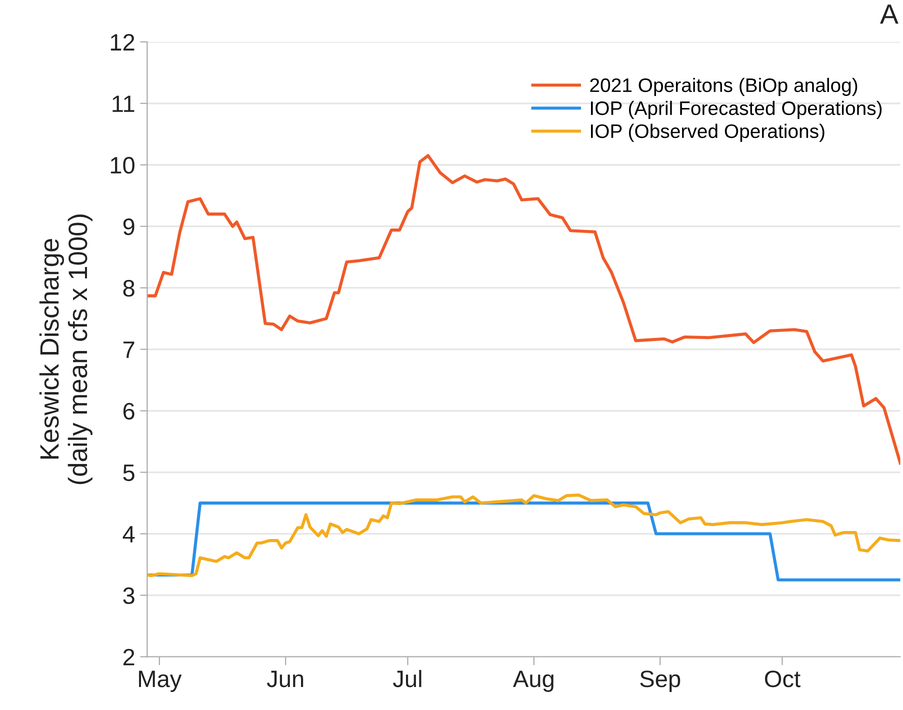  Describe the element at coordinates (724, 87) in the screenshot. I see `legend-label: 2021 Operaitons (BiOp analog)` at that location.